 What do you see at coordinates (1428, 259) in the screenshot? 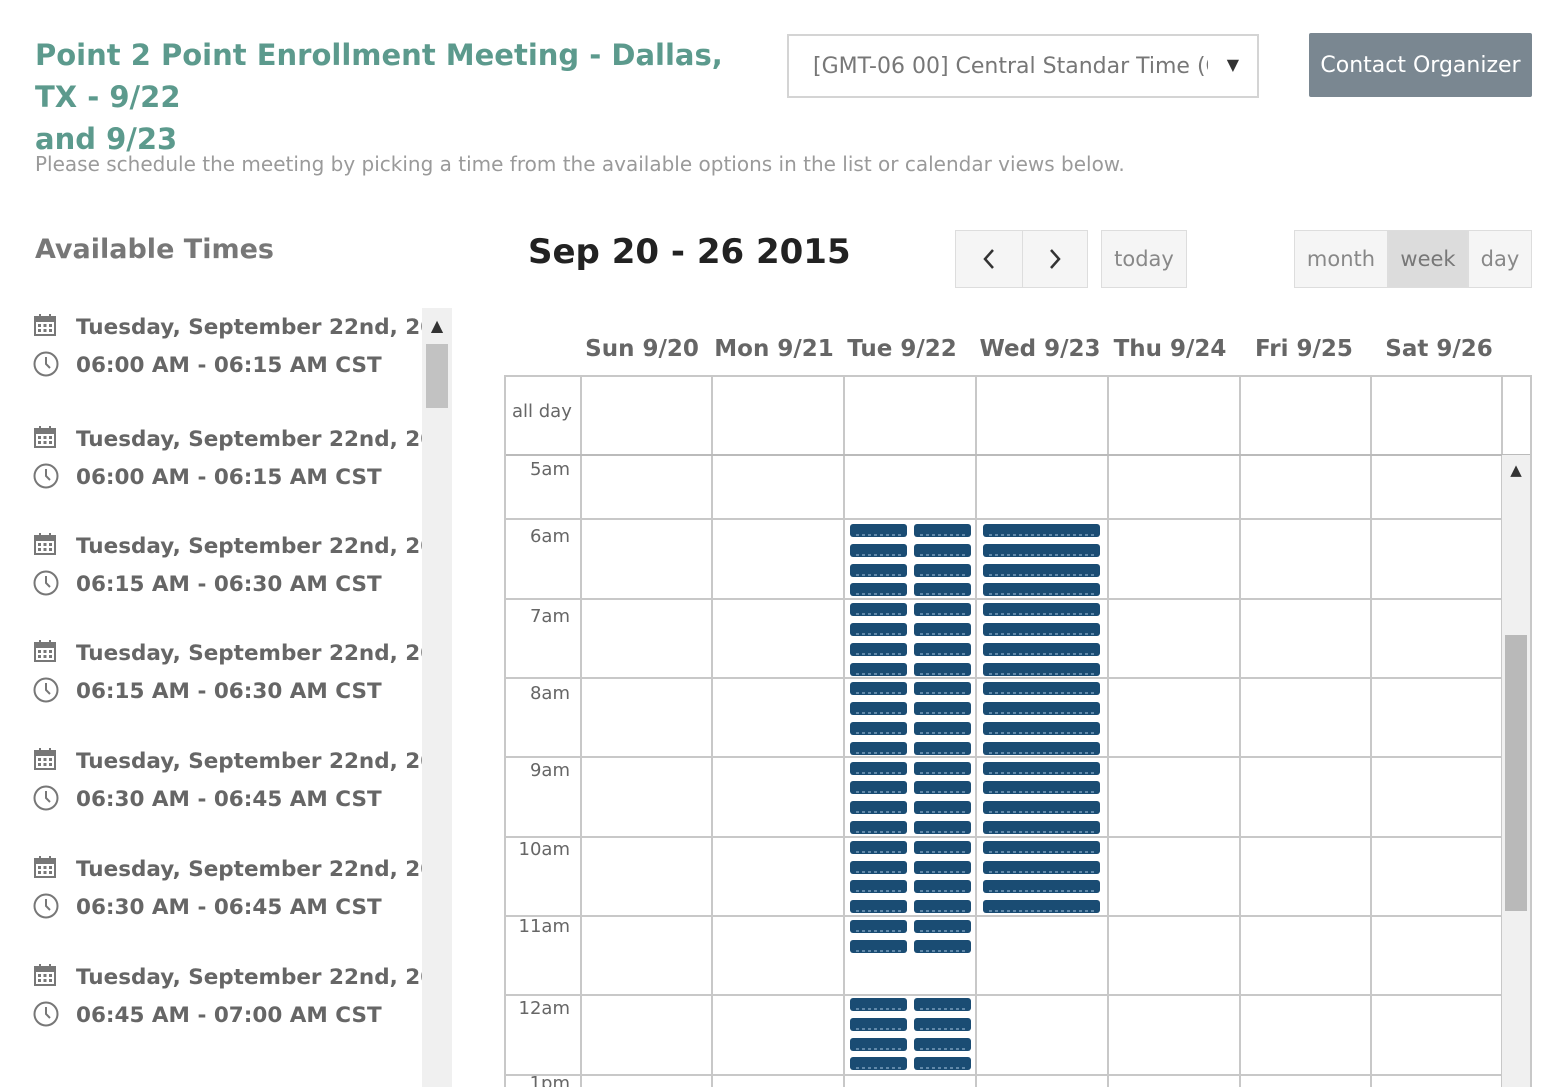
I see `view-week-button: week` at bounding box center [1428, 259].